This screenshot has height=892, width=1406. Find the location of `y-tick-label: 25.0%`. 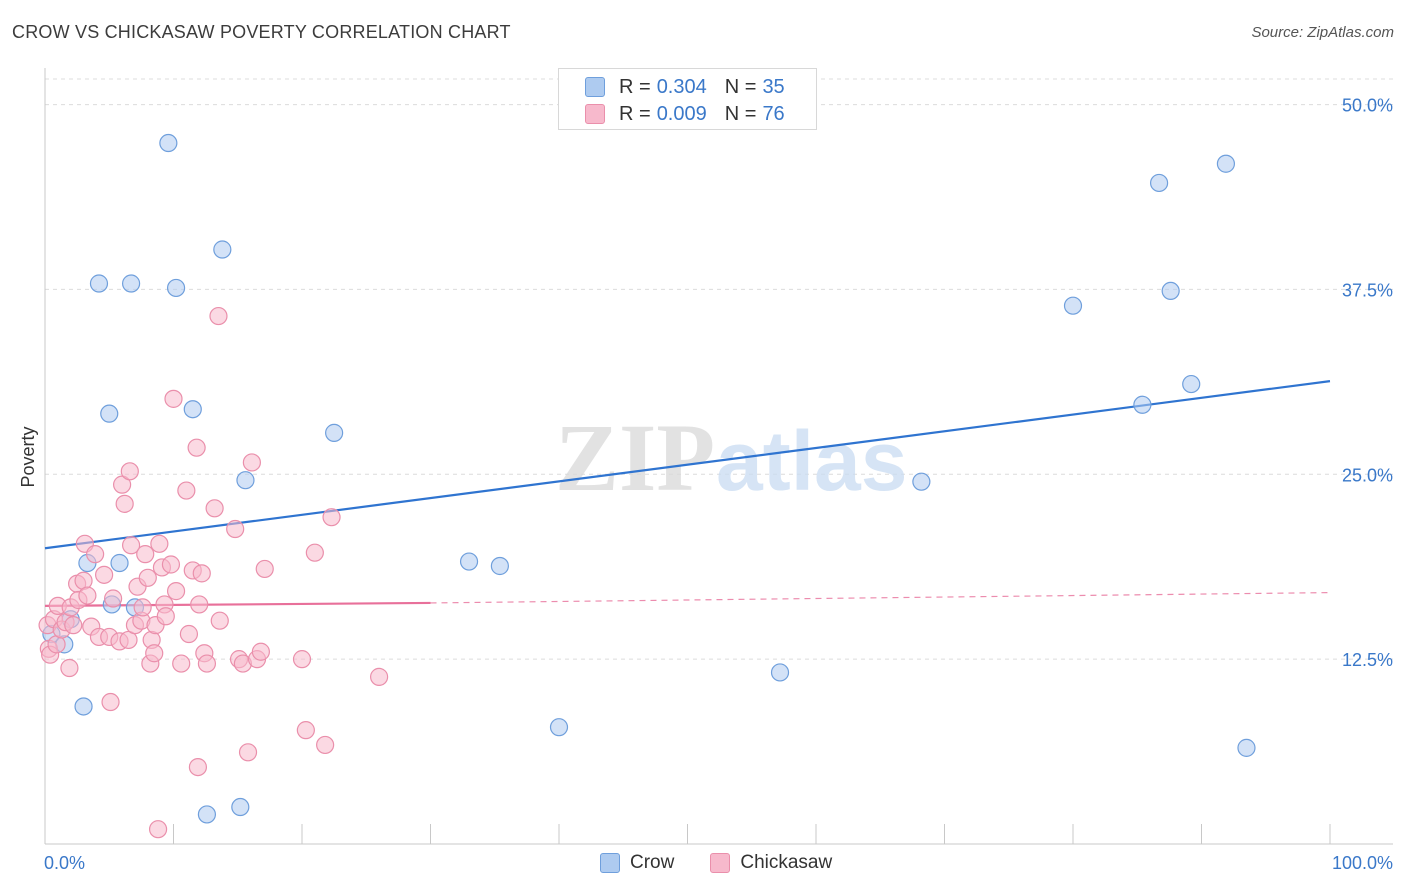

y-tick-label: 25.0% is located at coordinates (1367, 475).